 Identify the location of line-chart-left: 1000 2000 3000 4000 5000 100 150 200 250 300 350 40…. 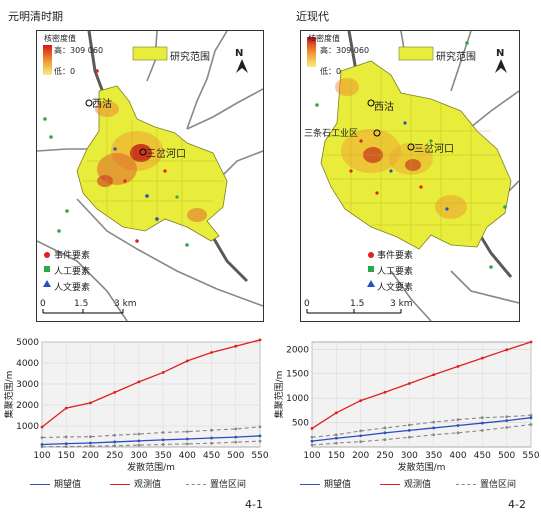
(136, 405).